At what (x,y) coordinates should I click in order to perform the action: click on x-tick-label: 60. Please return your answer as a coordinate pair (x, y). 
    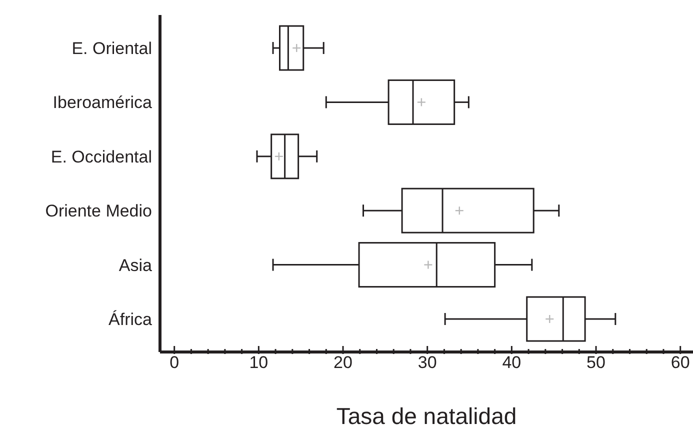
    Looking at the image, I should click on (680, 362).